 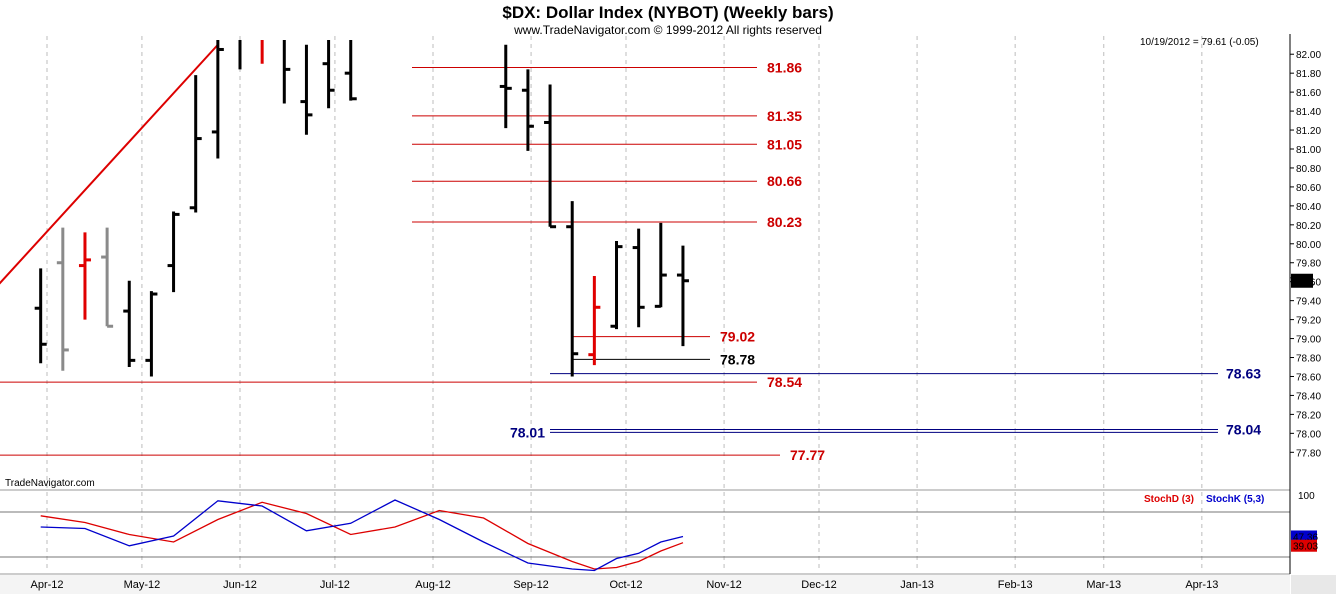 I want to click on level-label-81-86: 81.86, so click(x=784, y=67).